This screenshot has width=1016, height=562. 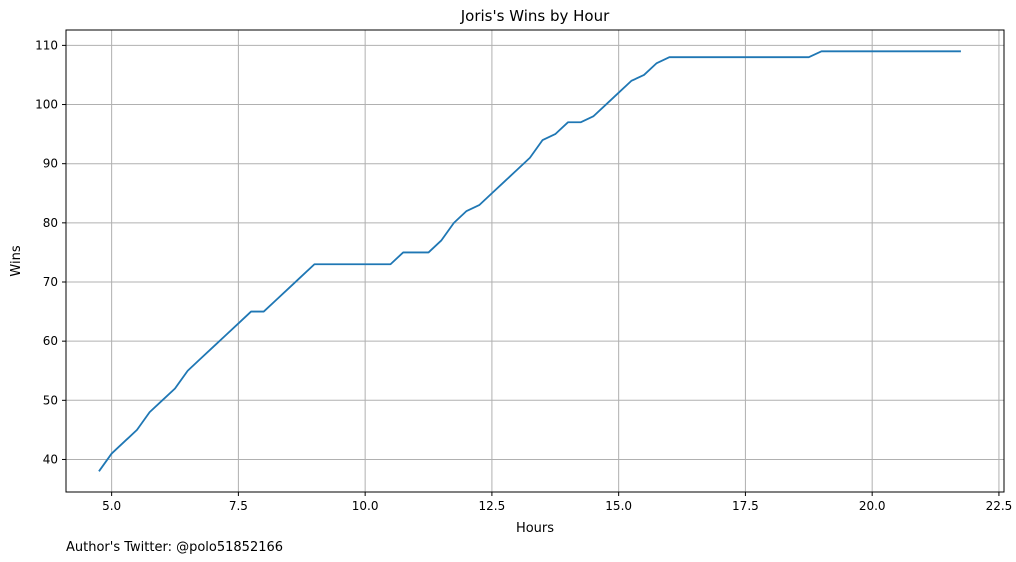 What do you see at coordinates (111, 506) in the screenshot?
I see `x-tick-label: 5.0` at bounding box center [111, 506].